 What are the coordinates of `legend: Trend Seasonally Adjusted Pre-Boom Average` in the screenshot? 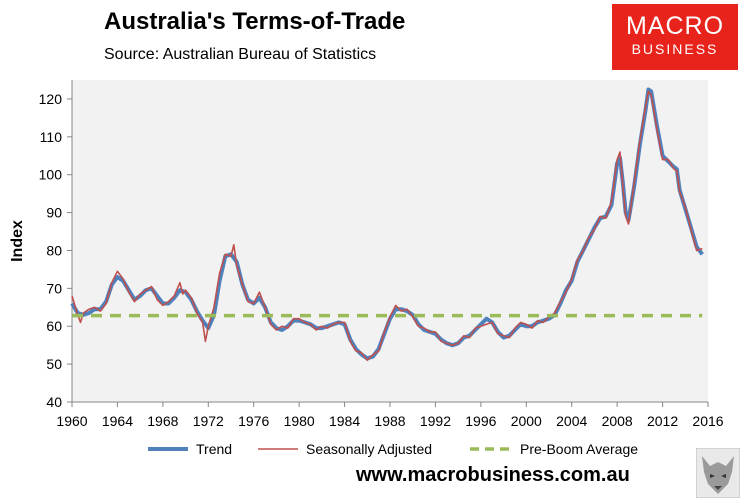 It's located at (393, 449).